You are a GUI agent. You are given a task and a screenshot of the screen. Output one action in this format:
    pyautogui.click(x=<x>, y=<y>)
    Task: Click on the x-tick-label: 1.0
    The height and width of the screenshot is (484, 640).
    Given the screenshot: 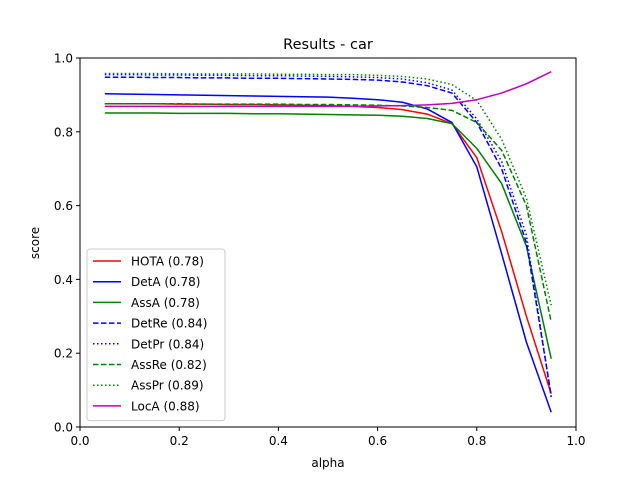 What is the action you would take?
    pyautogui.click(x=575, y=441)
    